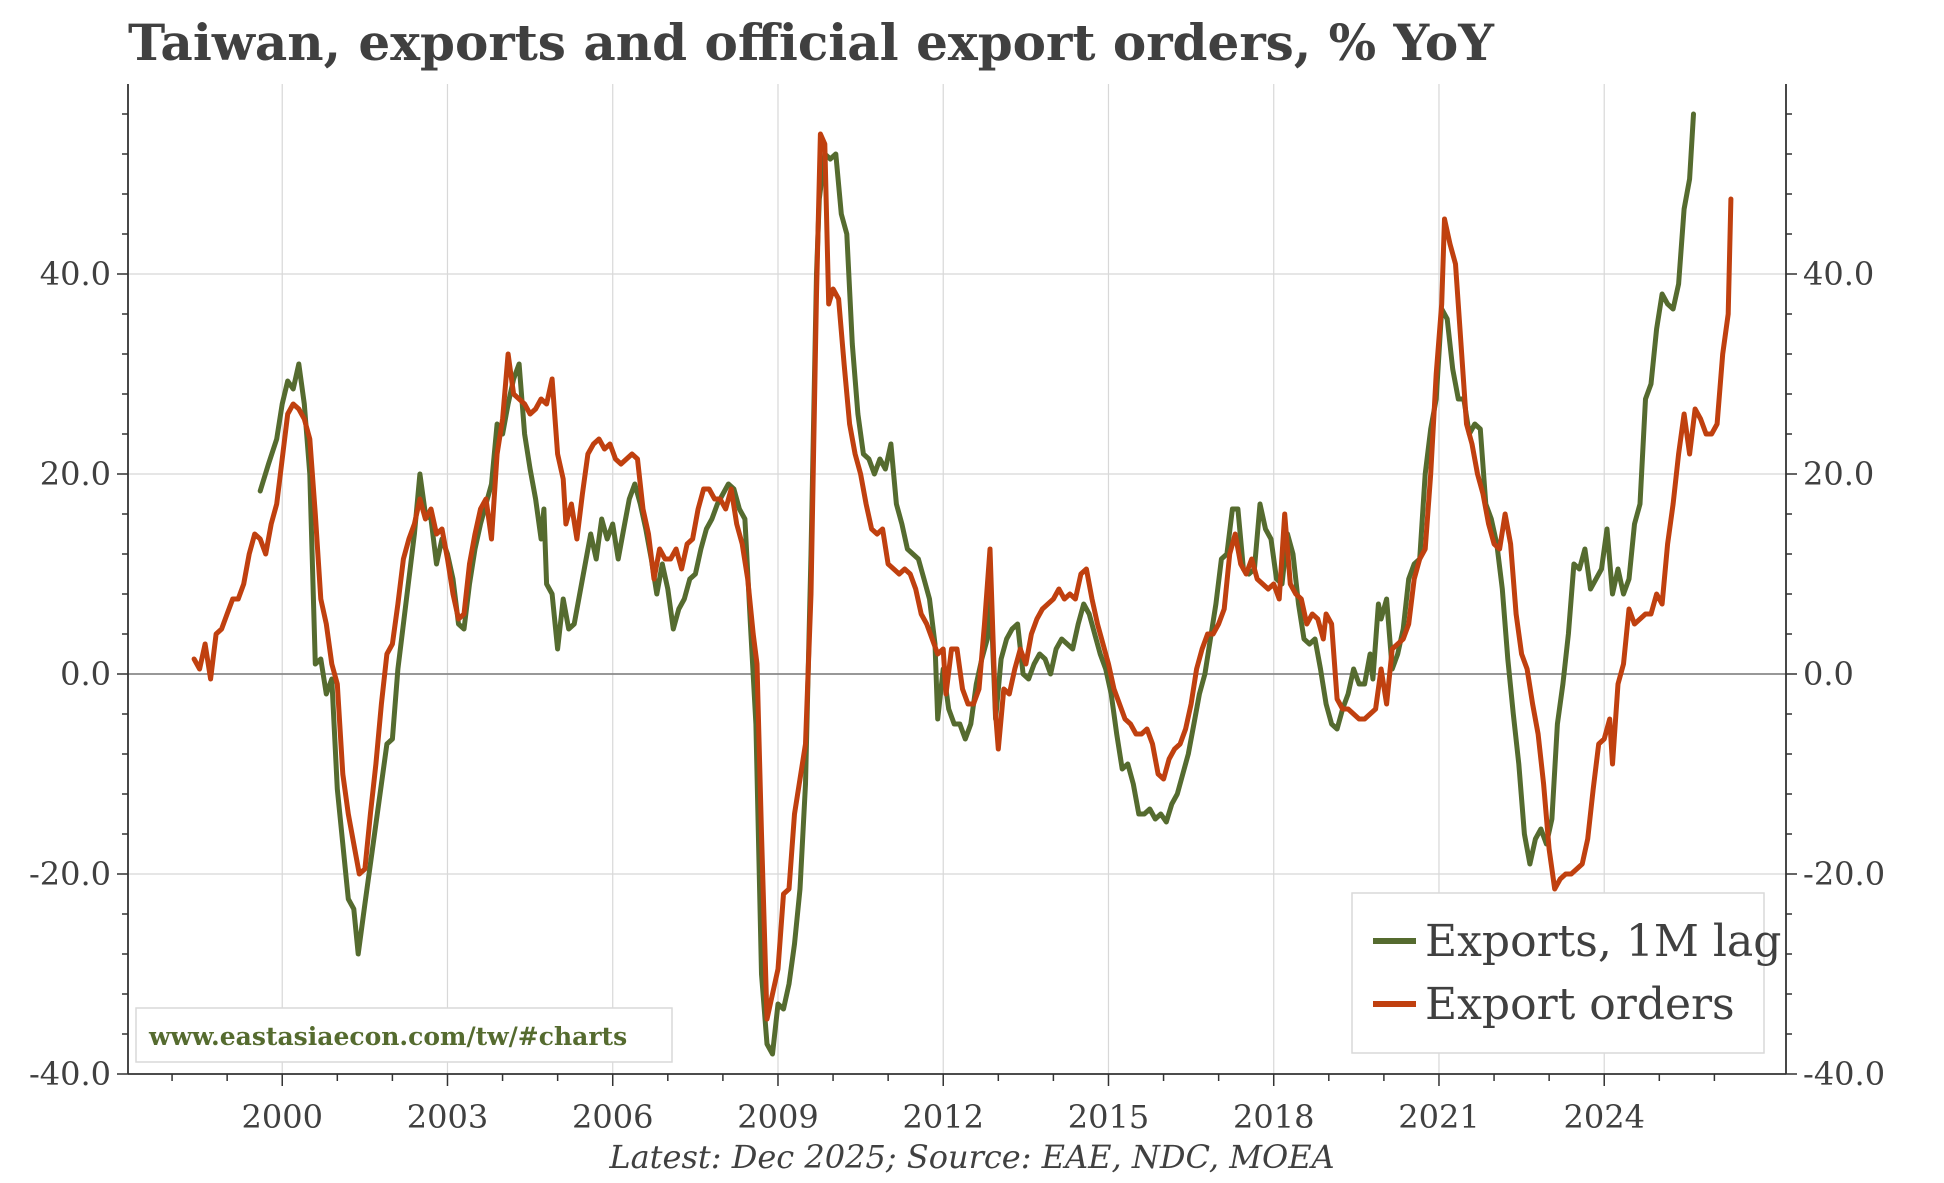 The height and width of the screenshot is (1183, 1944). I want to click on legend-label-orders: Export orders, so click(1580, 1004).